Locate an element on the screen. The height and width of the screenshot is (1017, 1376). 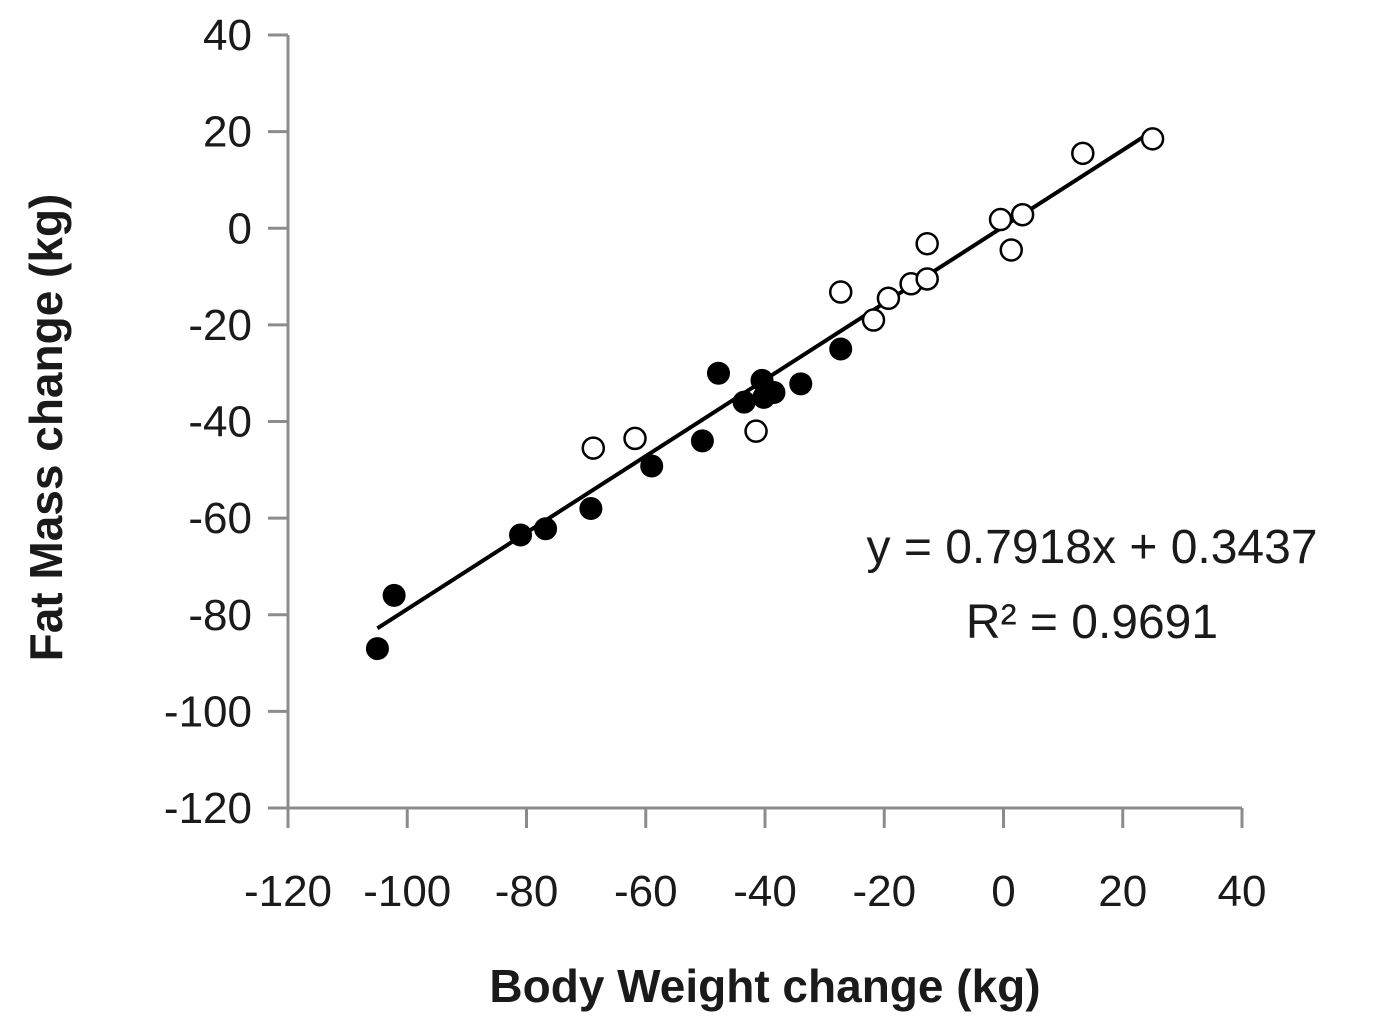
x-axis-title: Body Weight change (kg) is located at coordinates (764, 986).